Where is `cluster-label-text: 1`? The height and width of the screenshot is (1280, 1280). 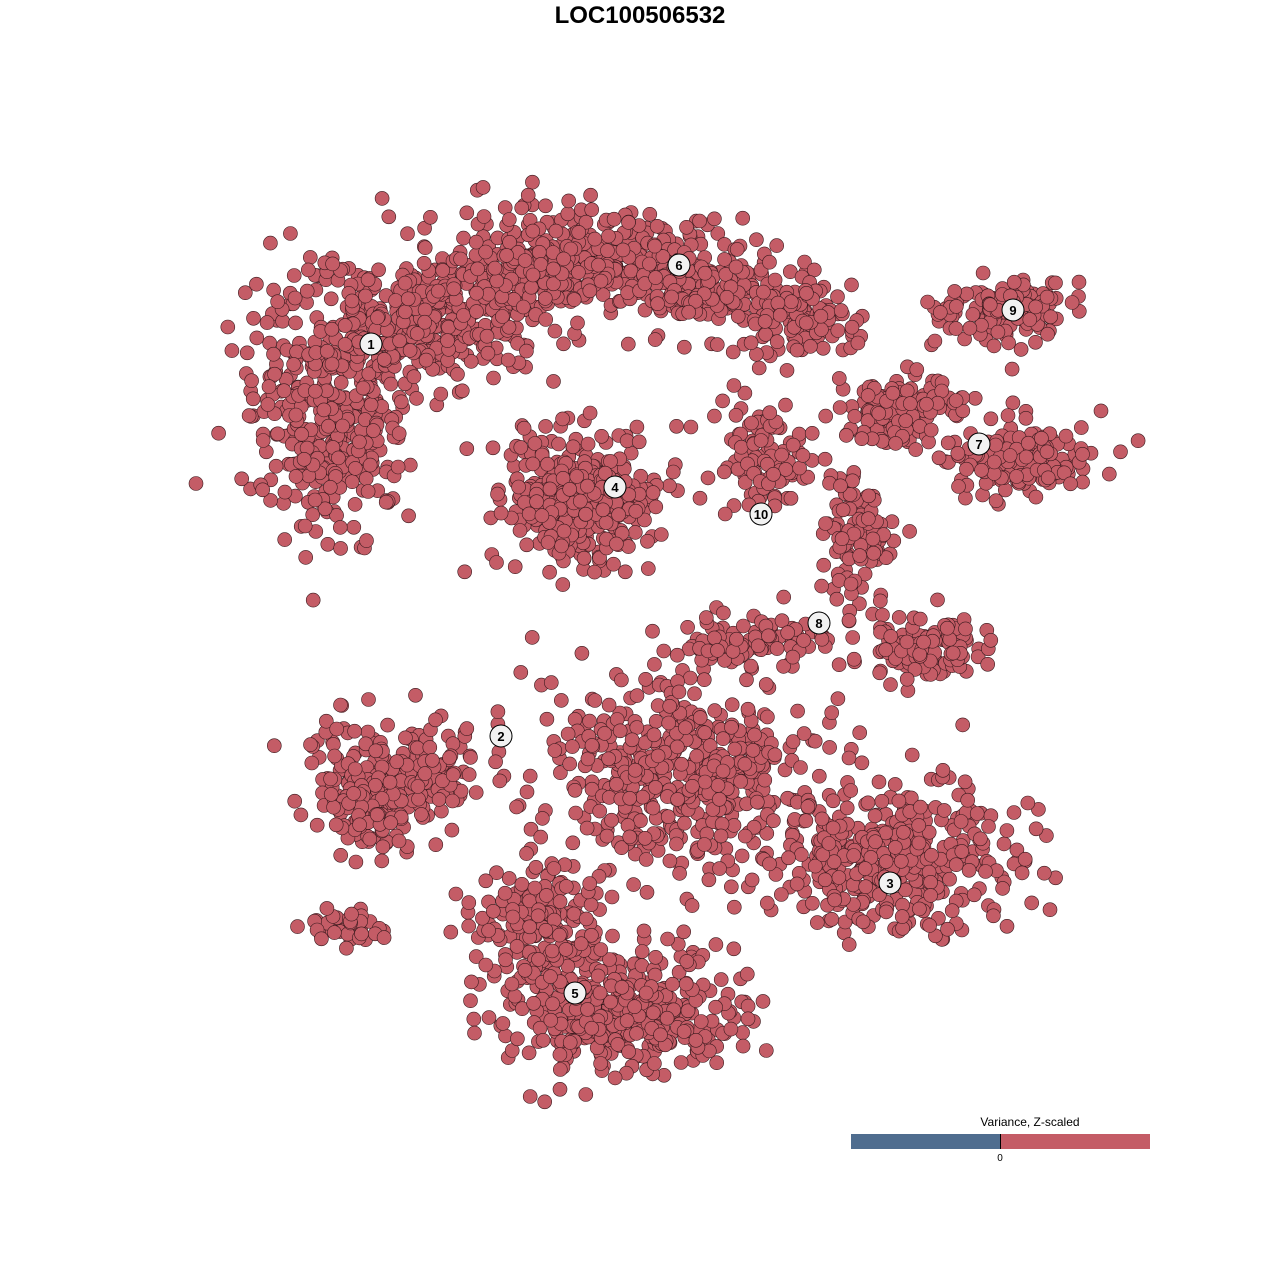
cluster-label-text: 1 is located at coordinates (370, 344).